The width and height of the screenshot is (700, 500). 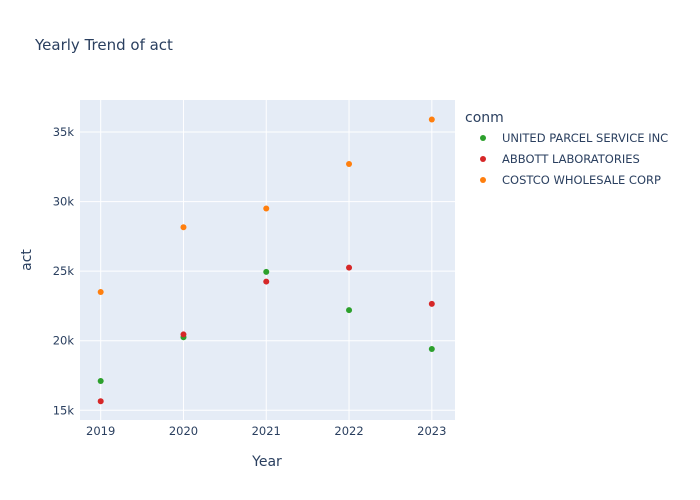 What do you see at coordinates (27, 260) in the screenshot?
I see `y-axis-title: act` at bounding box center [27, 260].